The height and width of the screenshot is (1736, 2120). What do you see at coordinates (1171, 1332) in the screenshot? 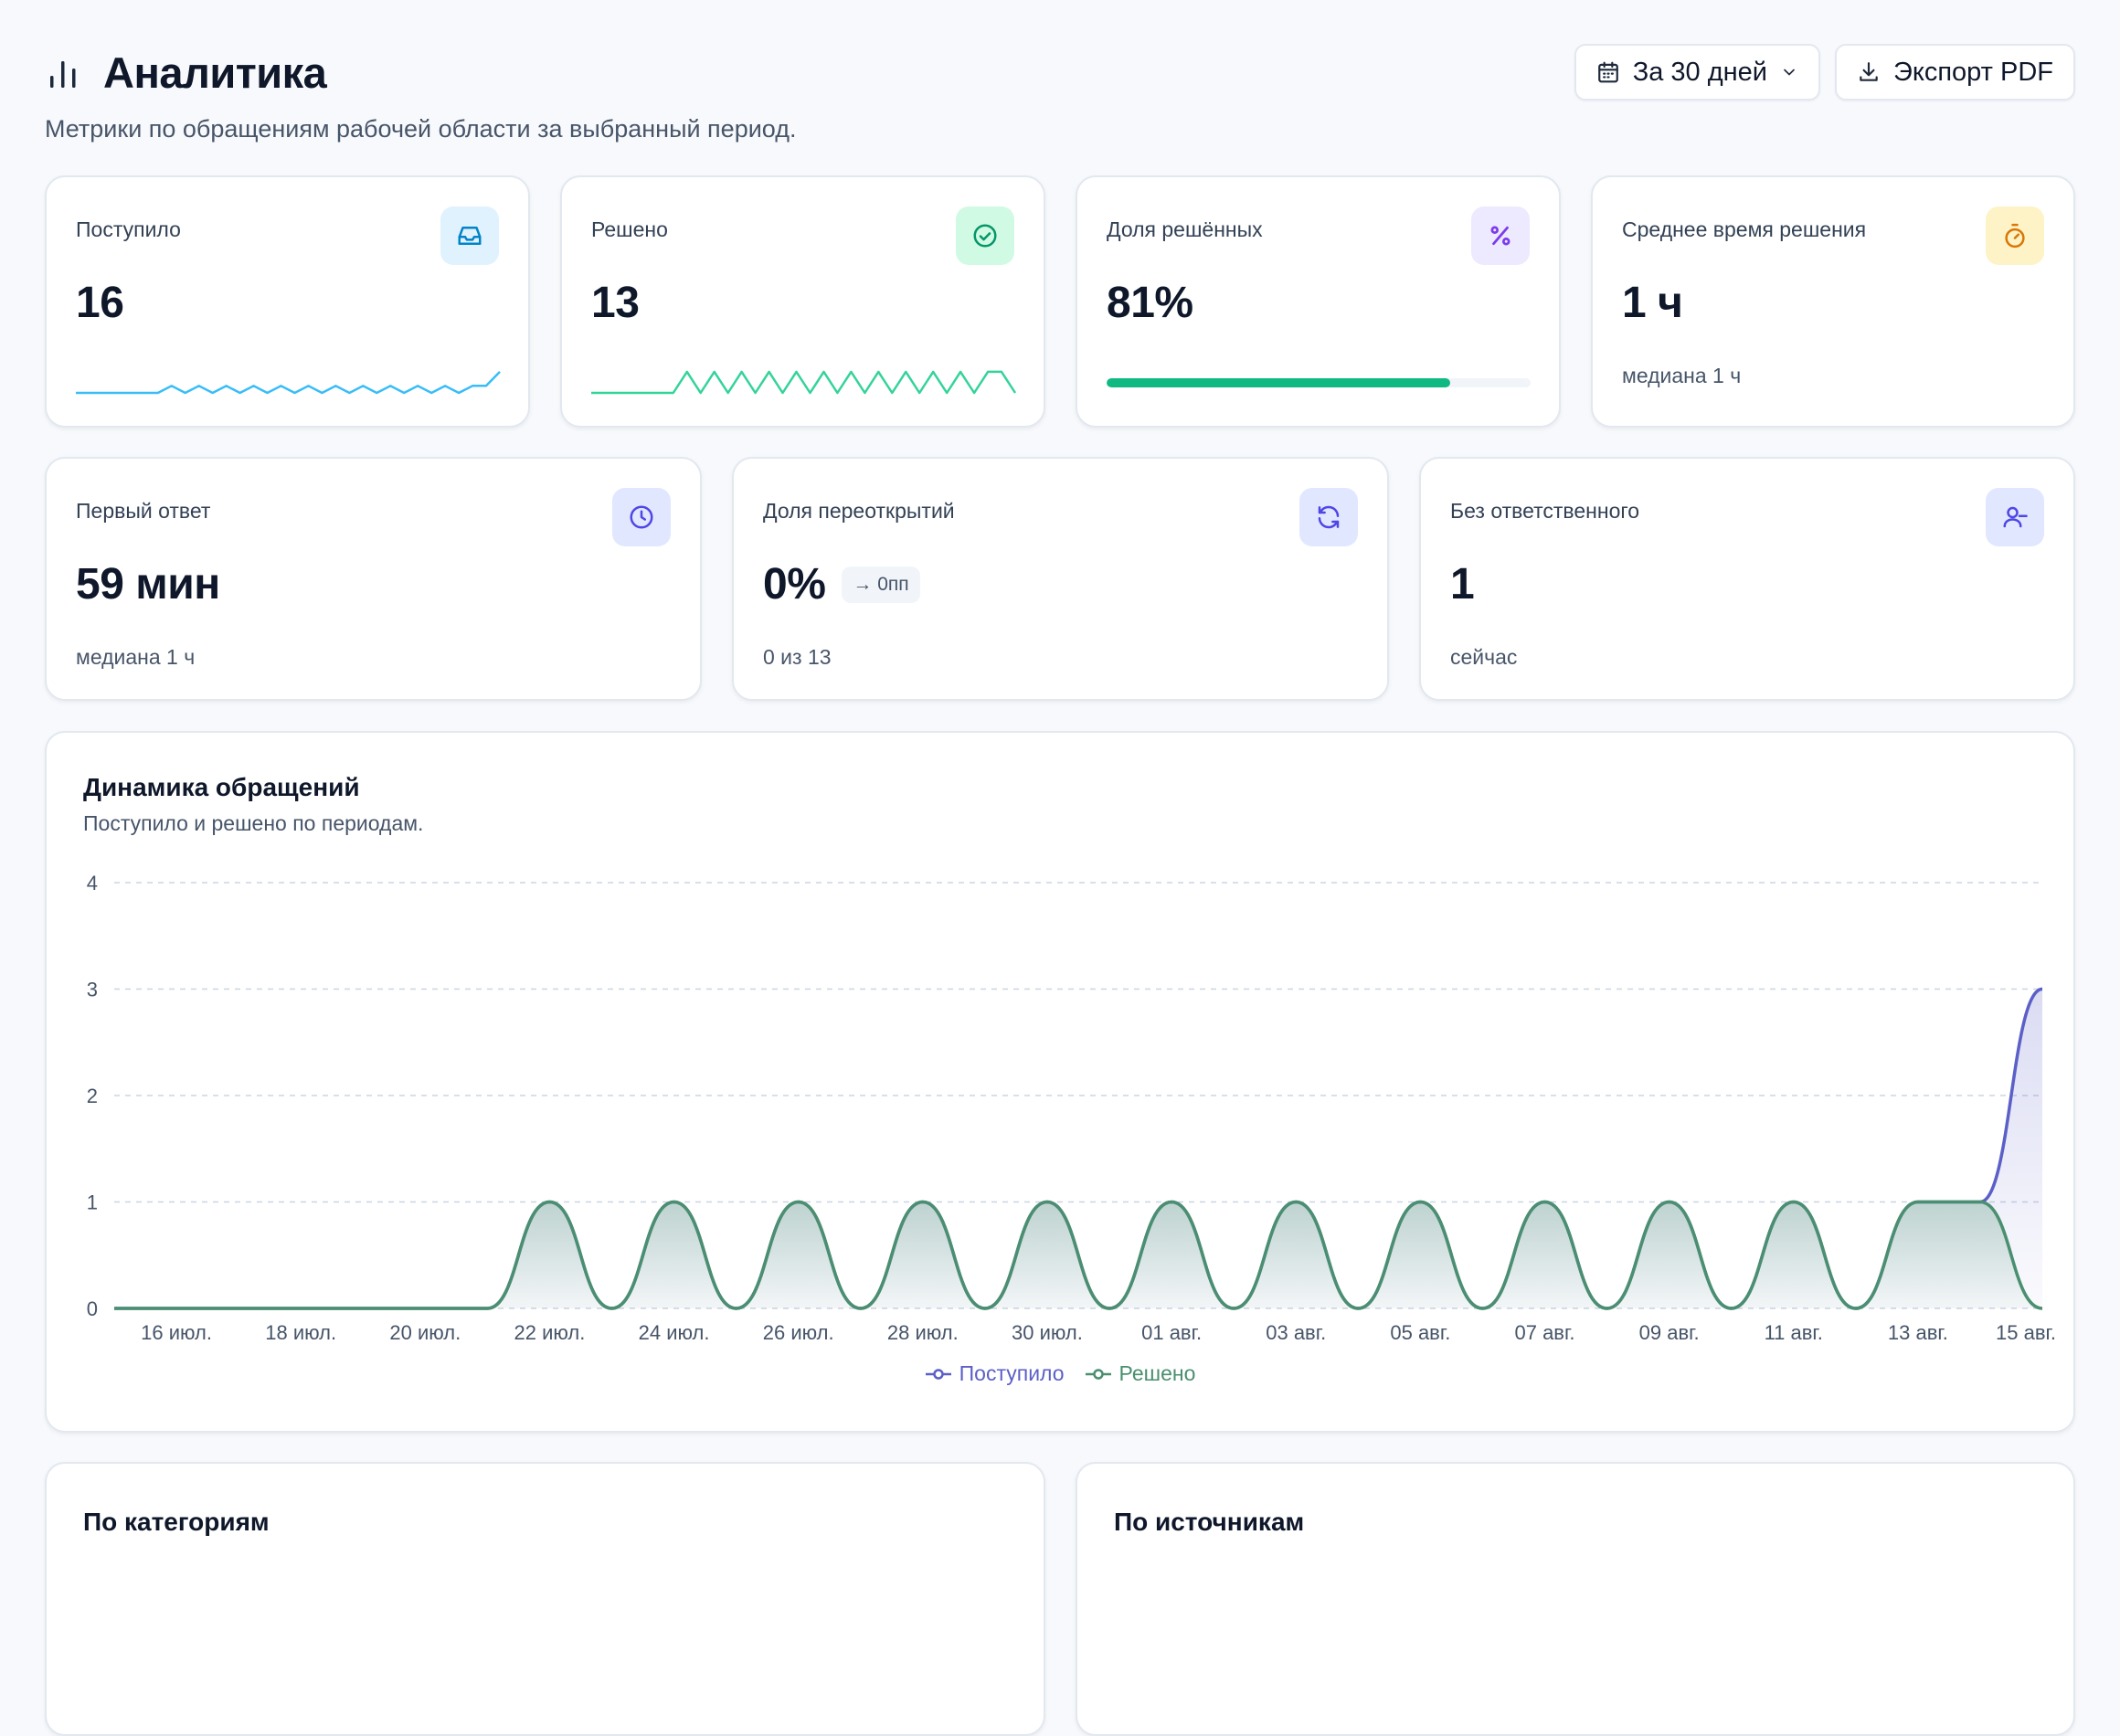
I see `x-tick-label: 01 авг.` at bounding box center [1171, 1332].